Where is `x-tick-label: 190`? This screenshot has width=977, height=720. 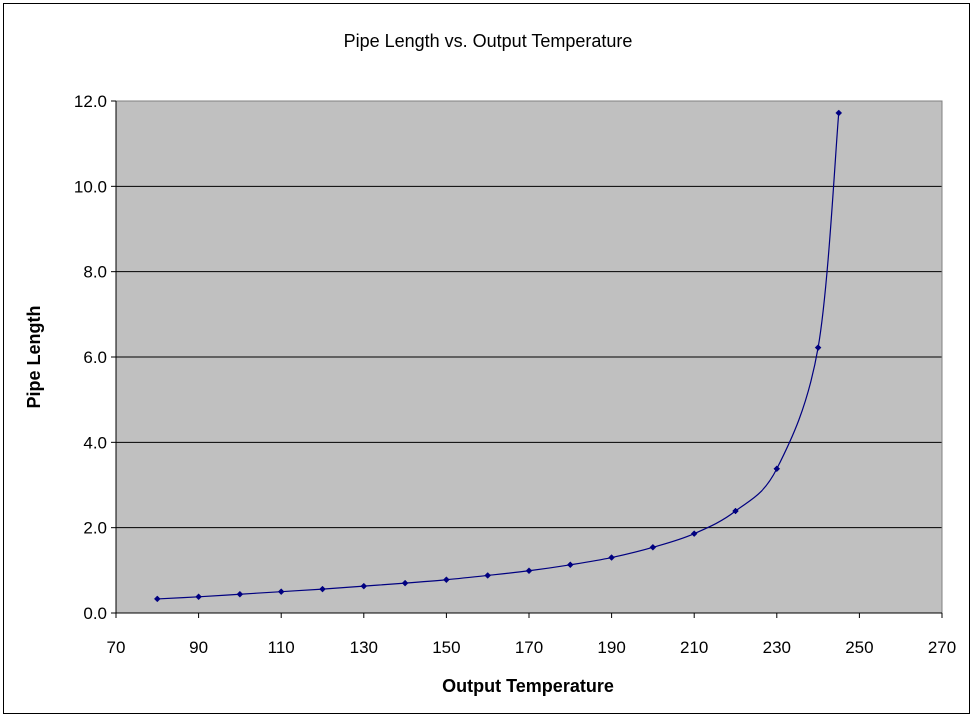
x-tick-label: 190 is located at coordinates (611, 647).